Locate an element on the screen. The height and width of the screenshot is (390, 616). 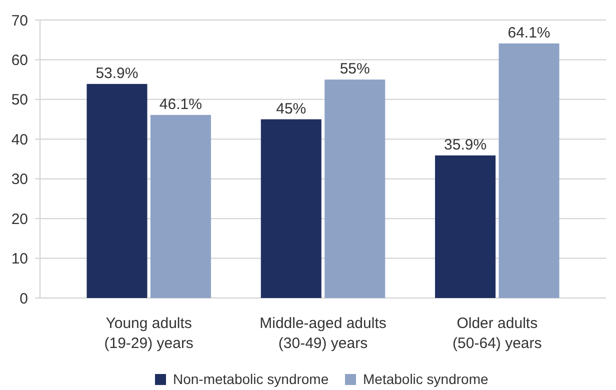
legend-label: Metabolic syndrome is located at coordinates (425, 379).